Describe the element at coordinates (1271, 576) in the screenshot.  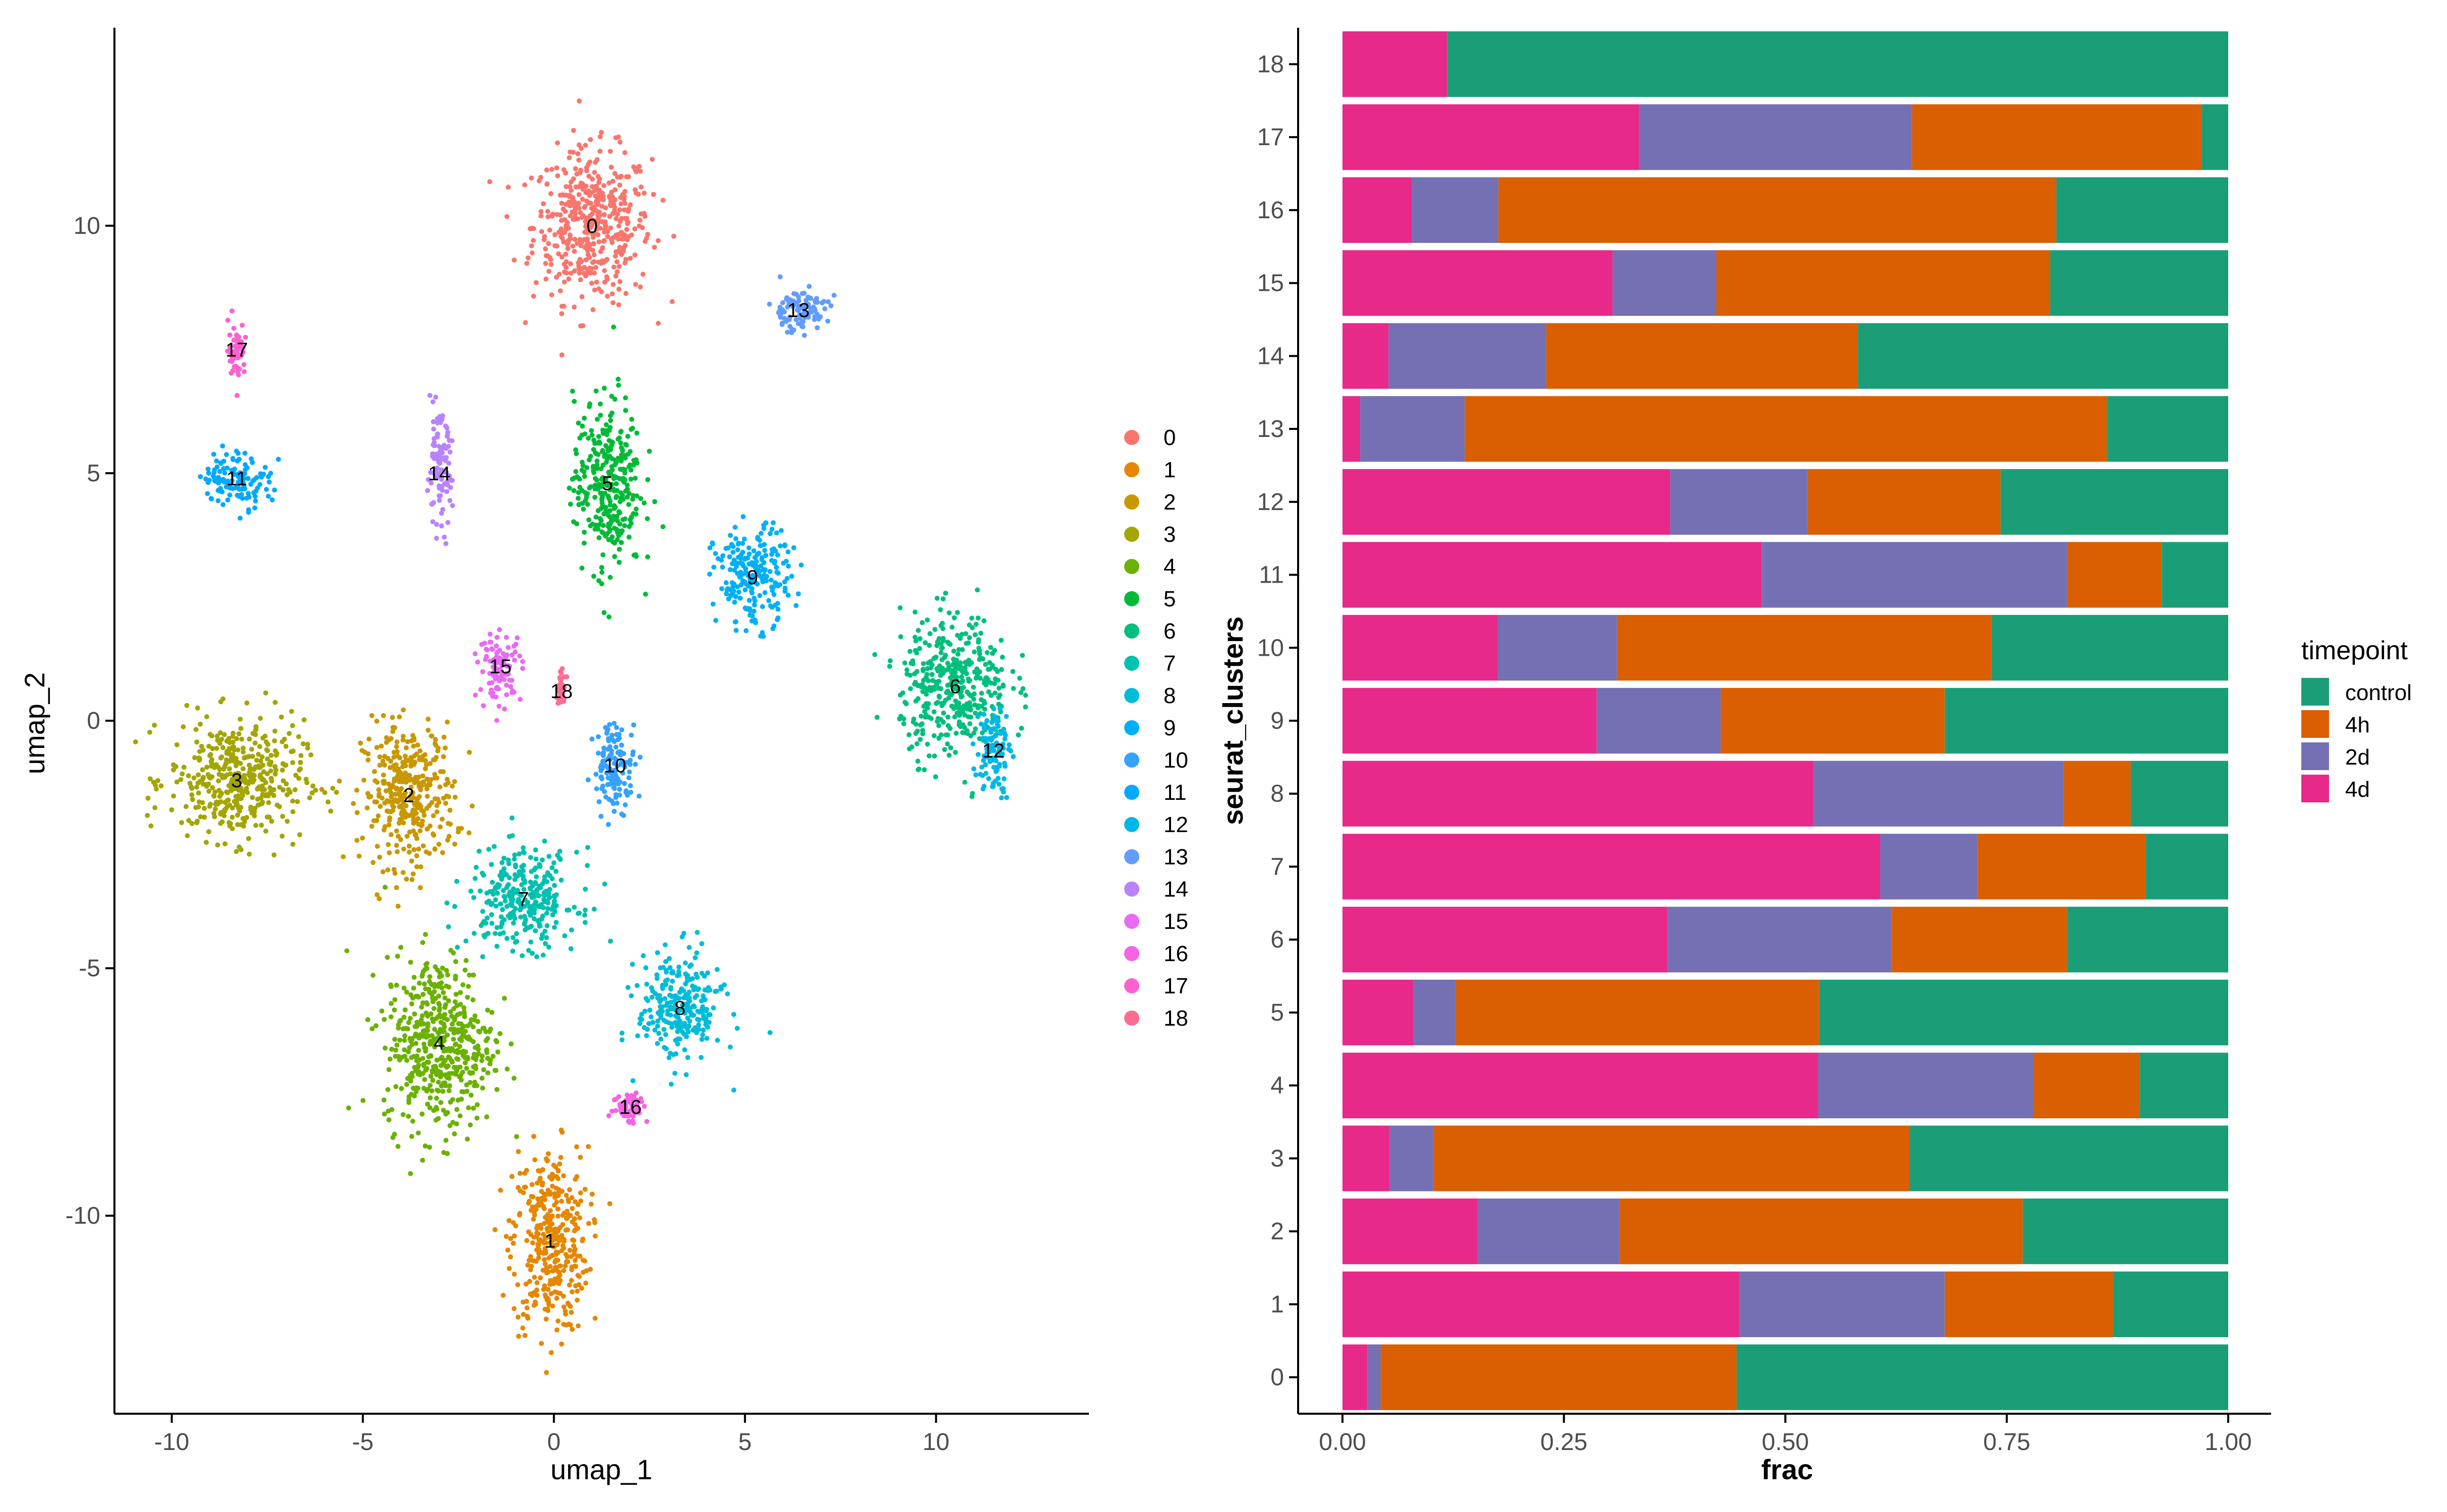
I see `bar-y-tick-label: 11` at that location.